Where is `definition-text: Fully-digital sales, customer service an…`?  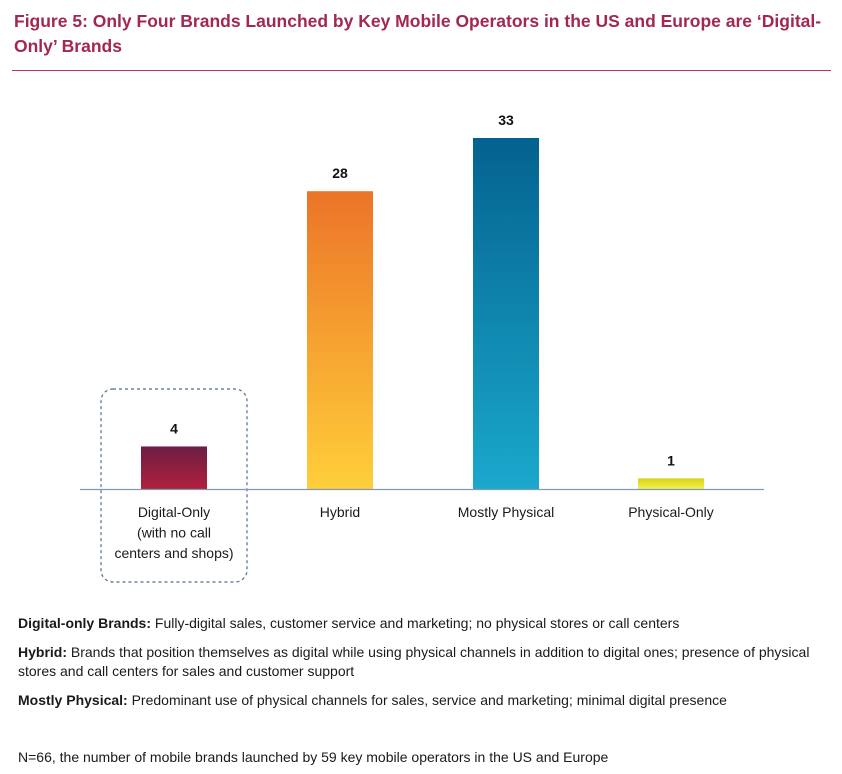
definition-text: Fully-digital sales, customer service an… is located at coordinates (415, 623).